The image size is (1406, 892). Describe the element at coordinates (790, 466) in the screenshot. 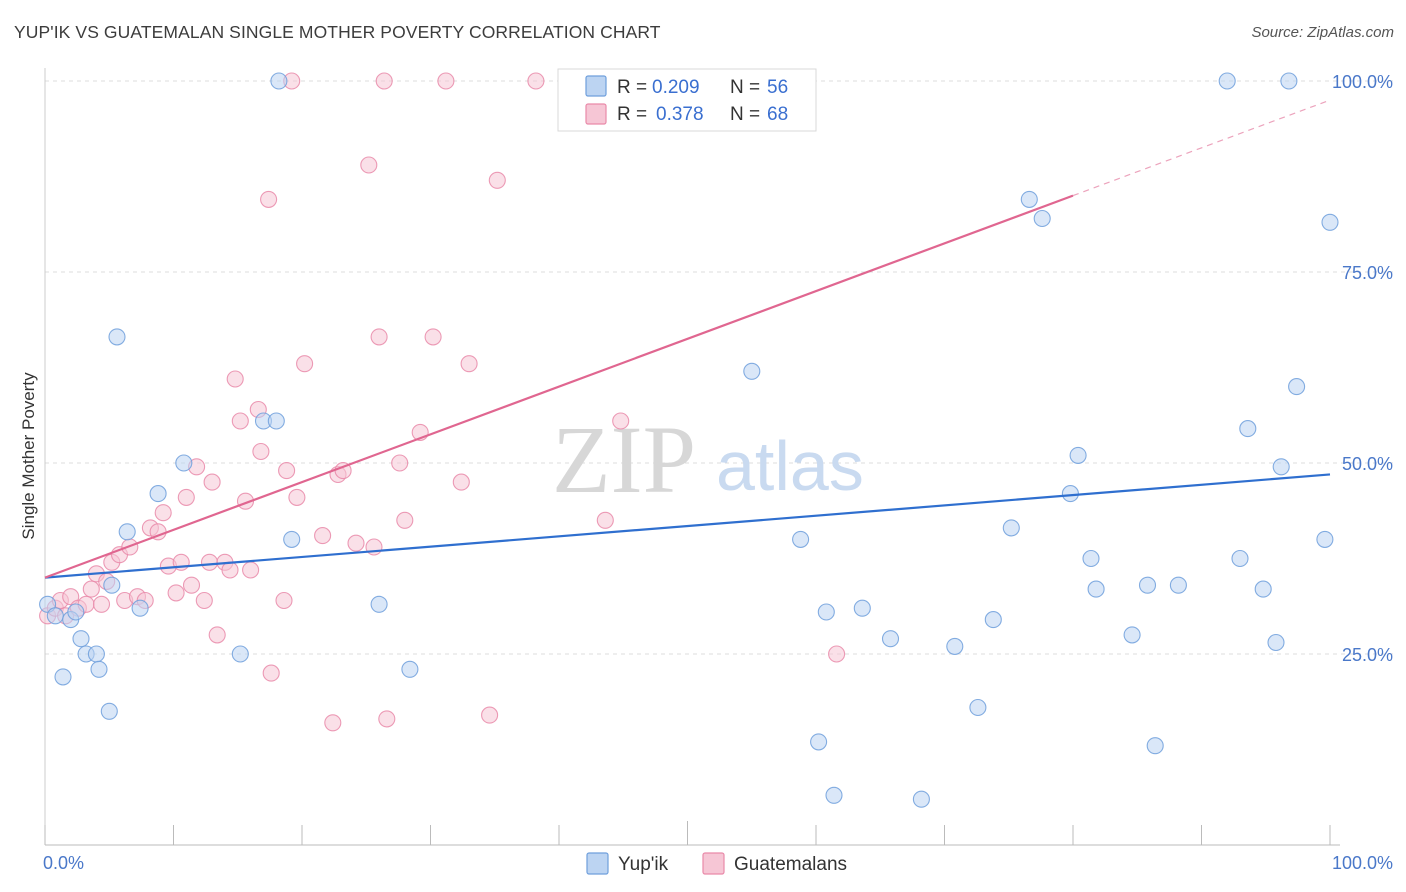

I see `watermark-atlas: atlas` at that location.